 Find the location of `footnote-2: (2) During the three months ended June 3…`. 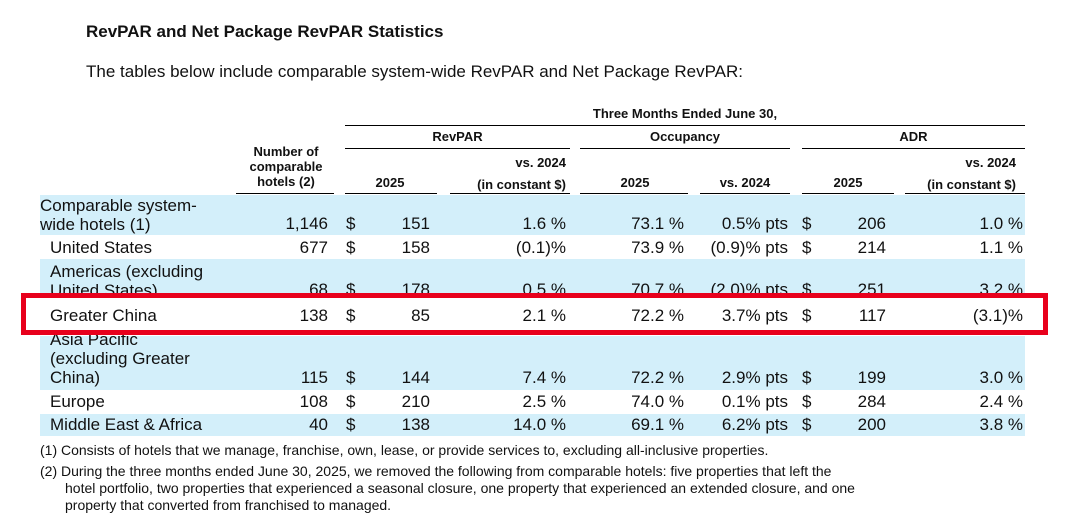

footnote-2: (2) During the three months ended June 3… is located at coordinates (447, 488).